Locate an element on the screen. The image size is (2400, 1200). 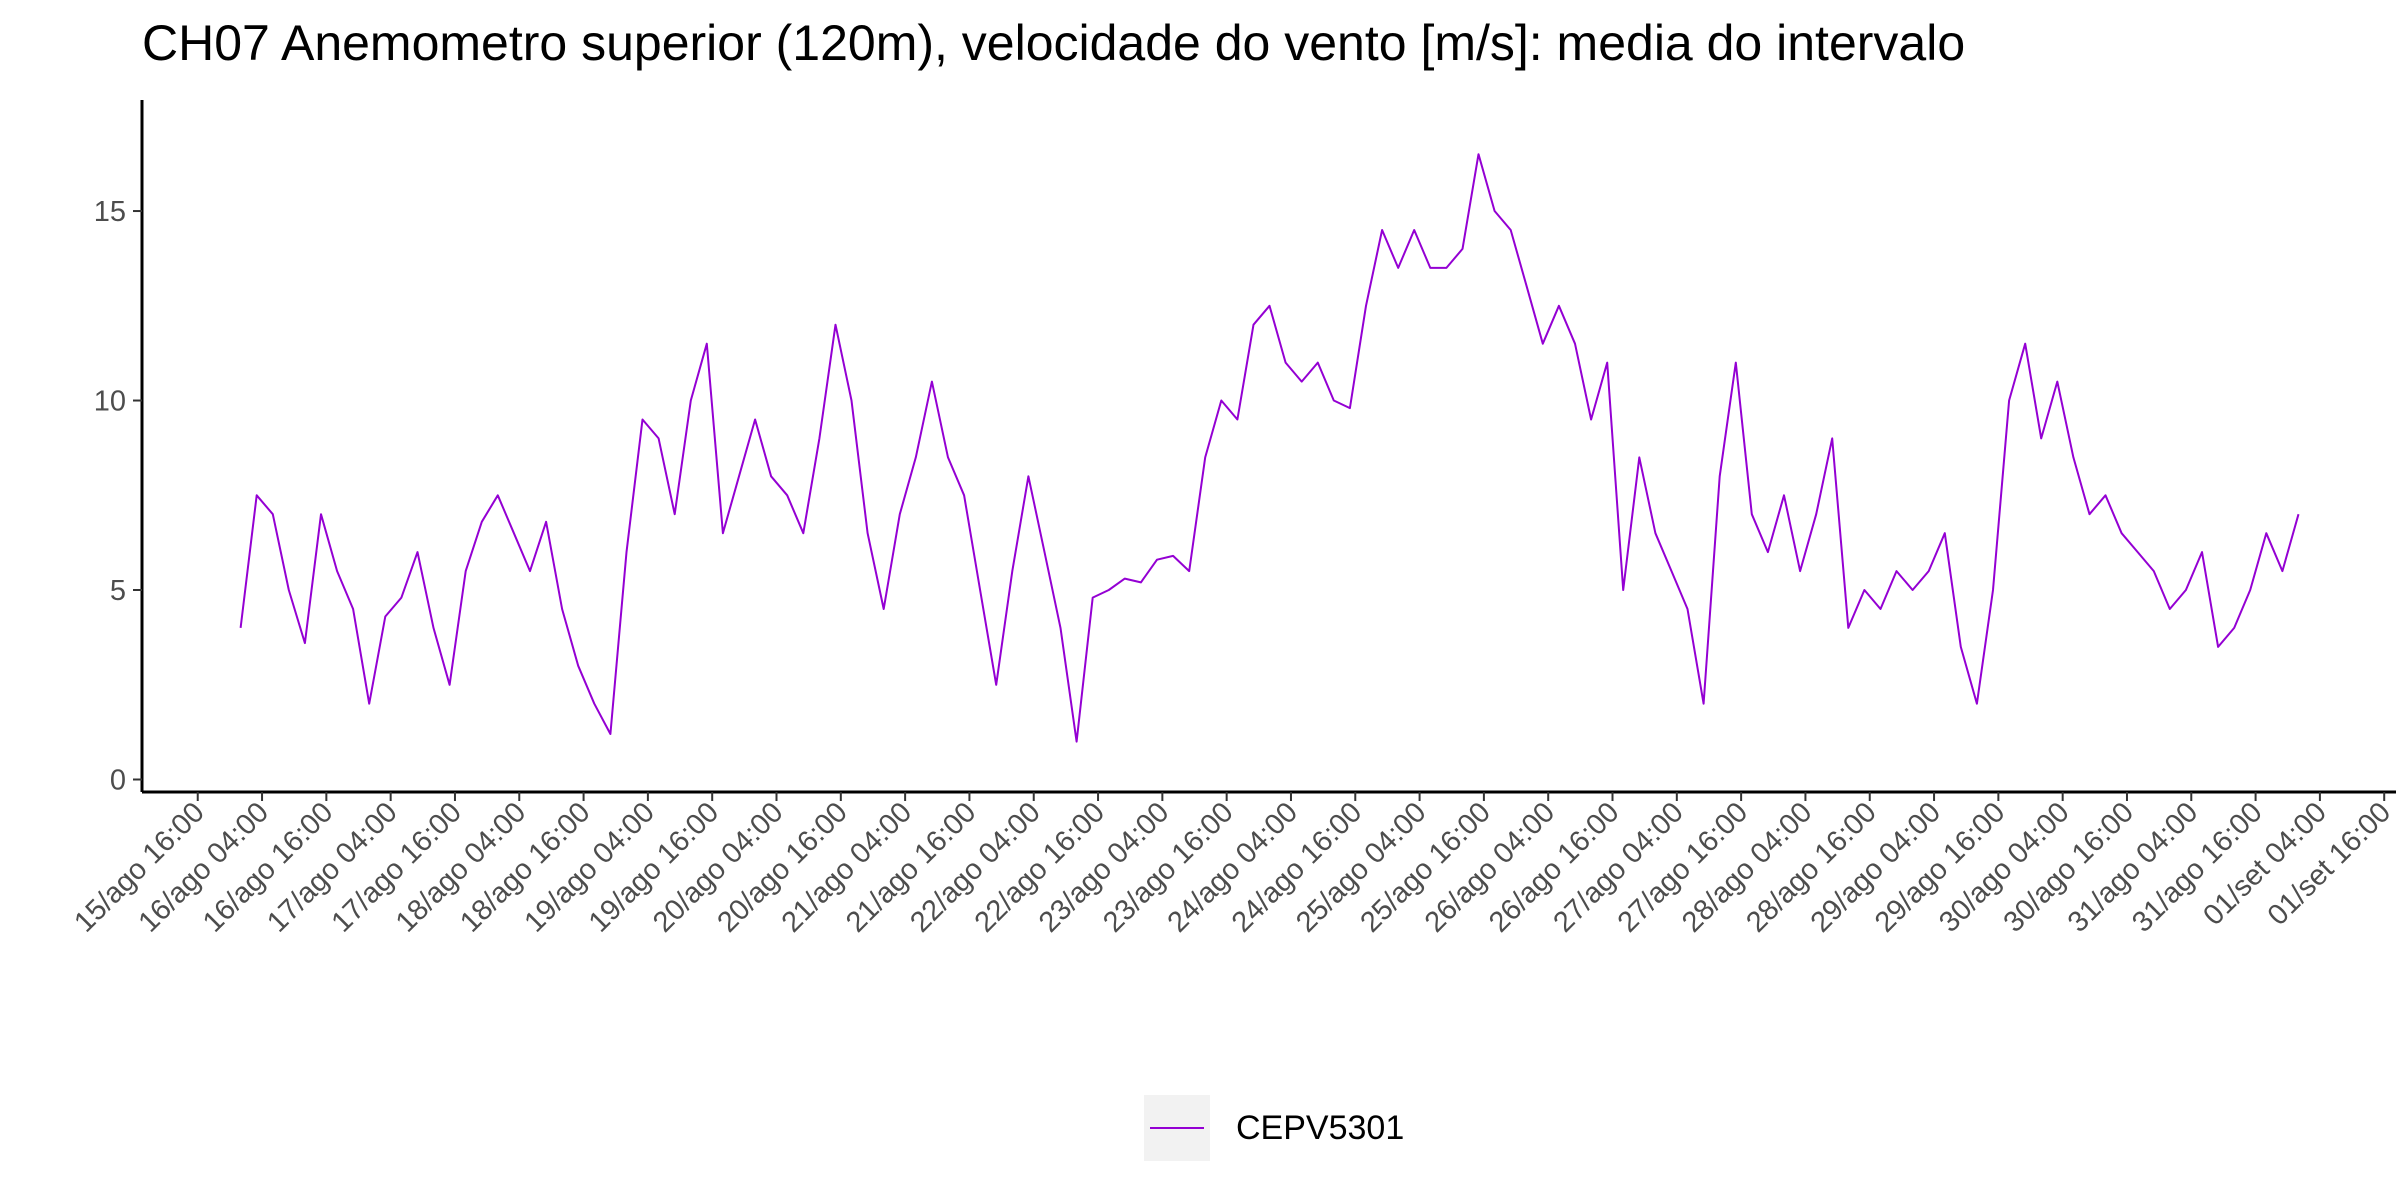
legend: CEPV5301 is located at coordinates (1274, 1128).